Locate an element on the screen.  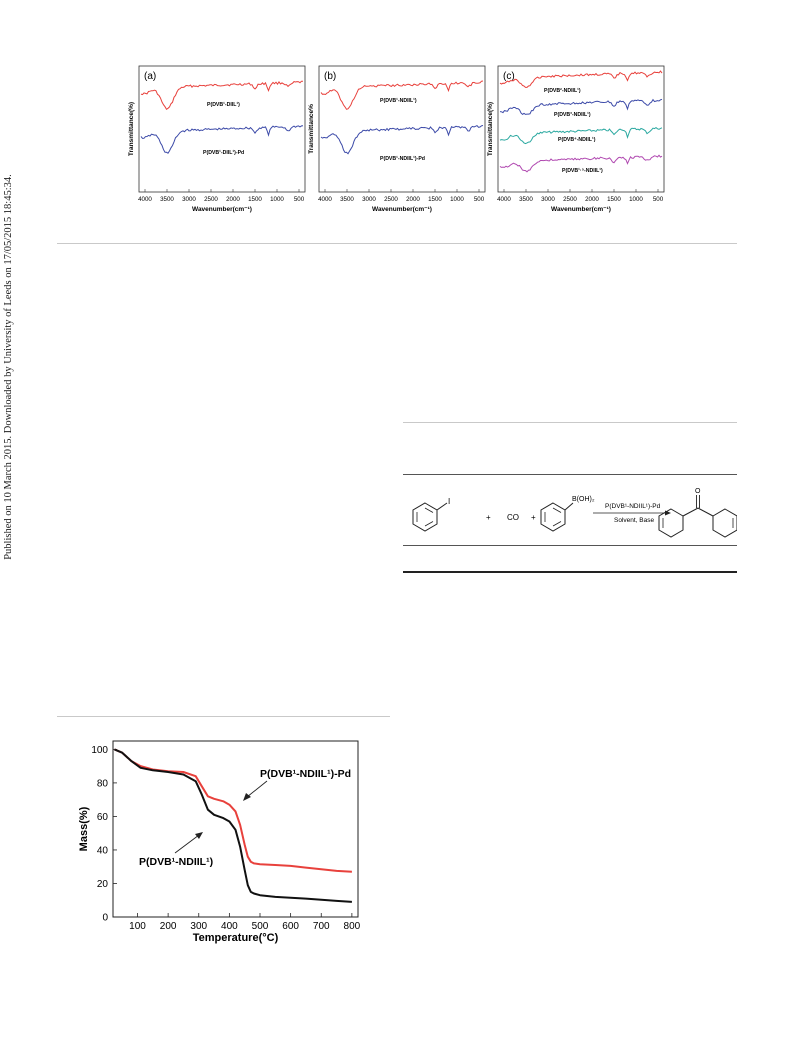
x-tick-label: 200 is located at coordinates (168, 926).